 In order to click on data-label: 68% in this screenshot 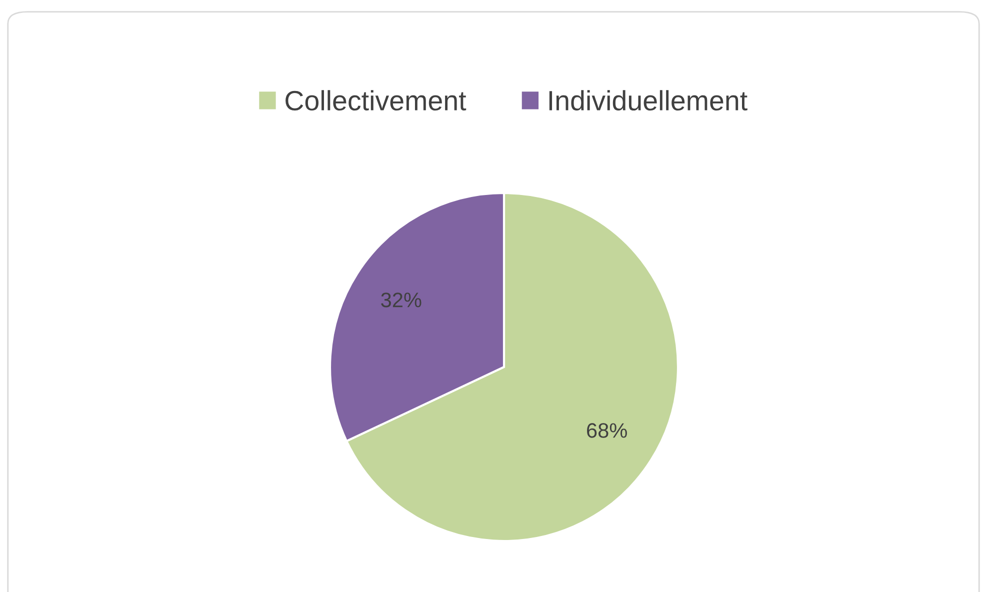, I will do `click(607, 430)`.